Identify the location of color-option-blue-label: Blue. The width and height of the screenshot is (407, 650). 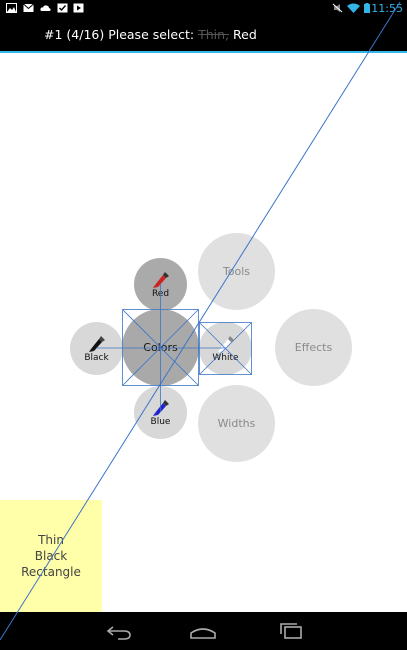
(160, 421).